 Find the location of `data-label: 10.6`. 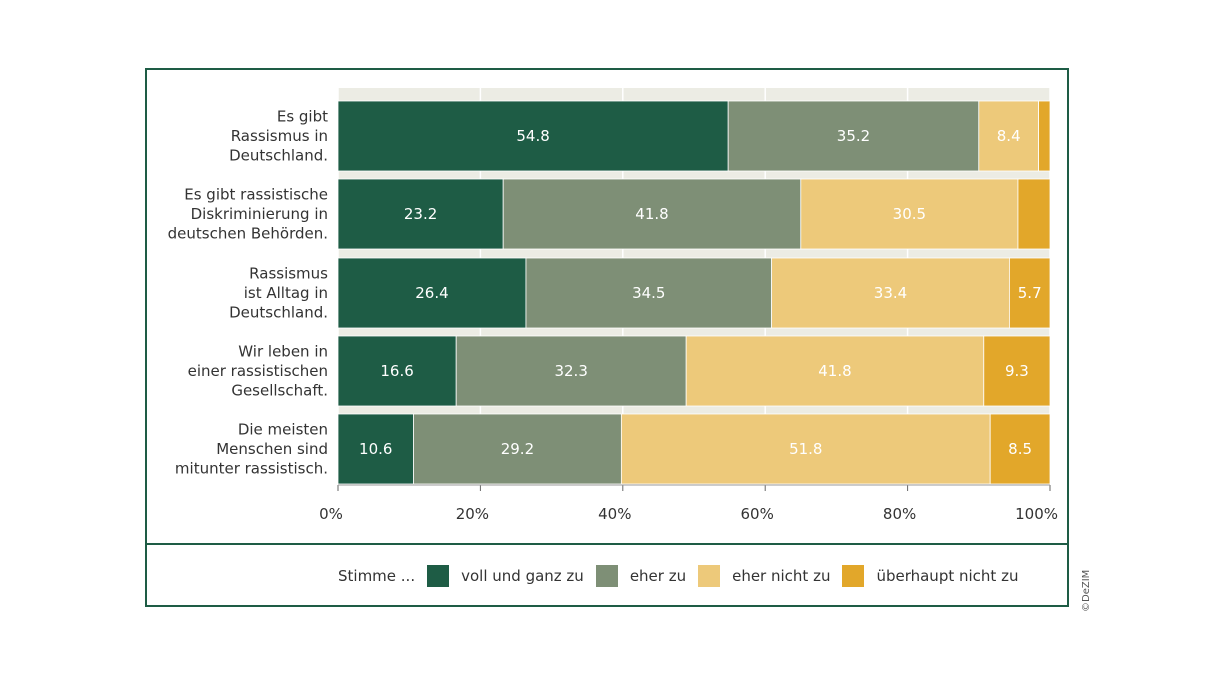

data-label: 10.6 is located at coordinates (375, 449).